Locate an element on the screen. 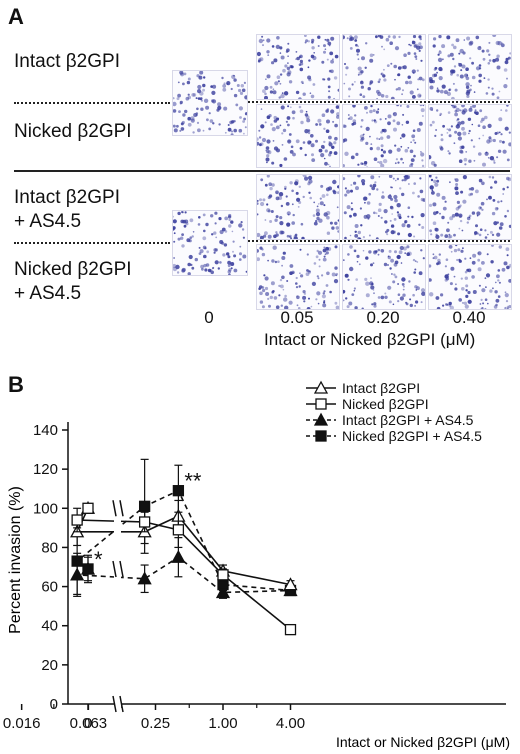  micrograph-nicked-0.40 is located at coordinates (470, 136).